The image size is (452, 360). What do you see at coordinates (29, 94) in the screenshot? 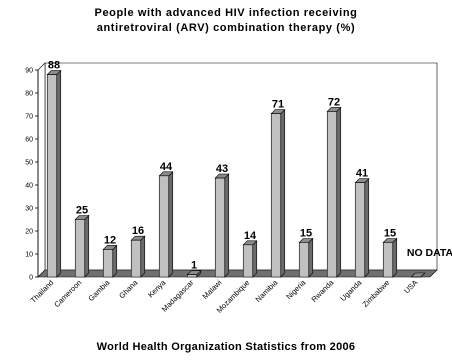
I see `y-tick-label: 80` at bounding box center [29, 94].